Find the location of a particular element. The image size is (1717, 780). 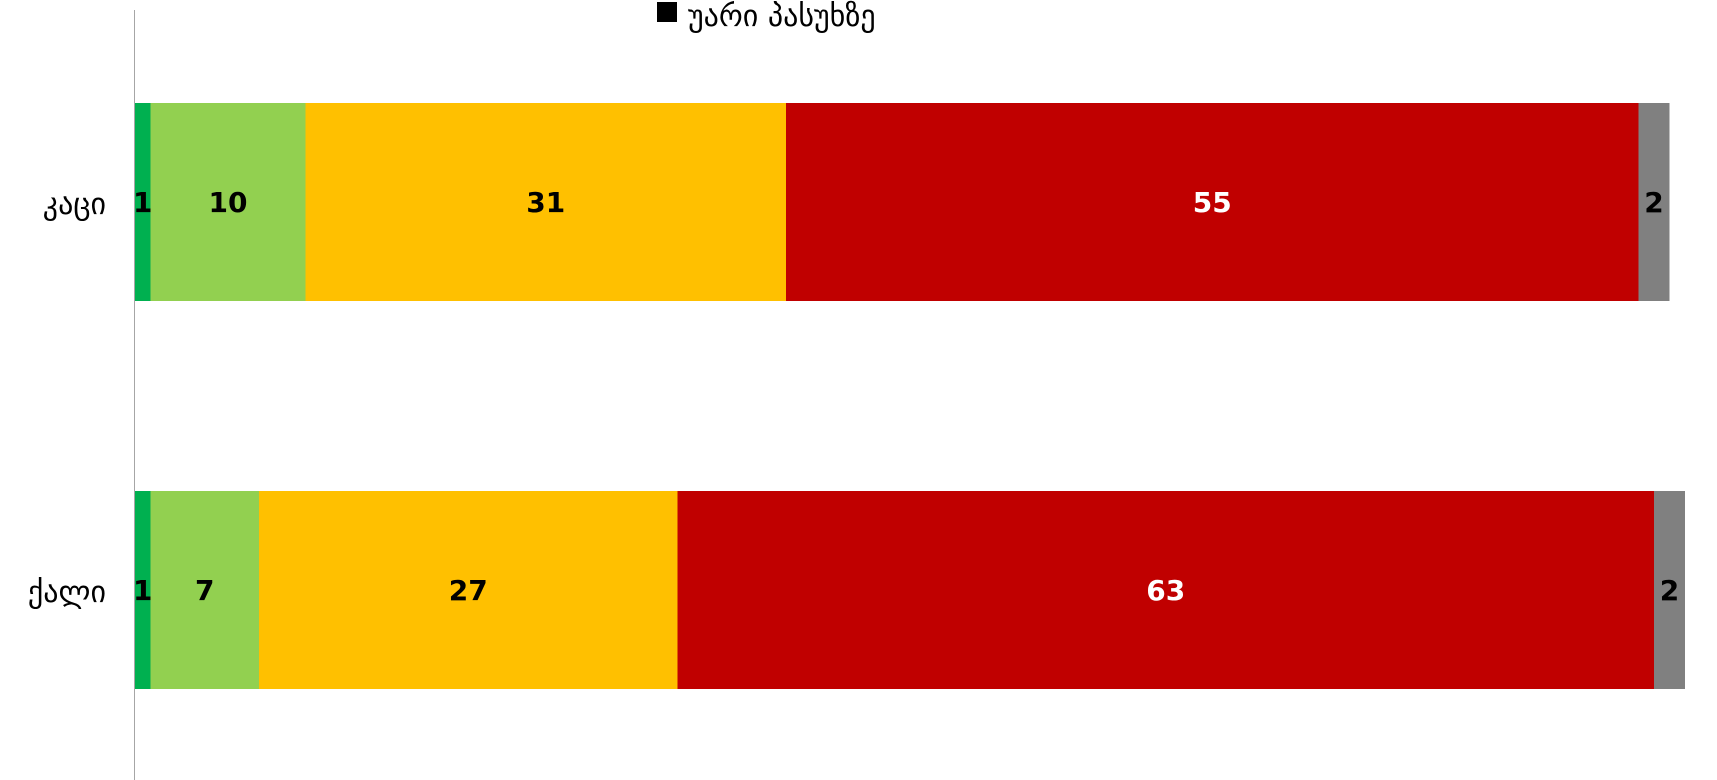

category-label-kaci: კაცი is located at coordinates (74, 204).